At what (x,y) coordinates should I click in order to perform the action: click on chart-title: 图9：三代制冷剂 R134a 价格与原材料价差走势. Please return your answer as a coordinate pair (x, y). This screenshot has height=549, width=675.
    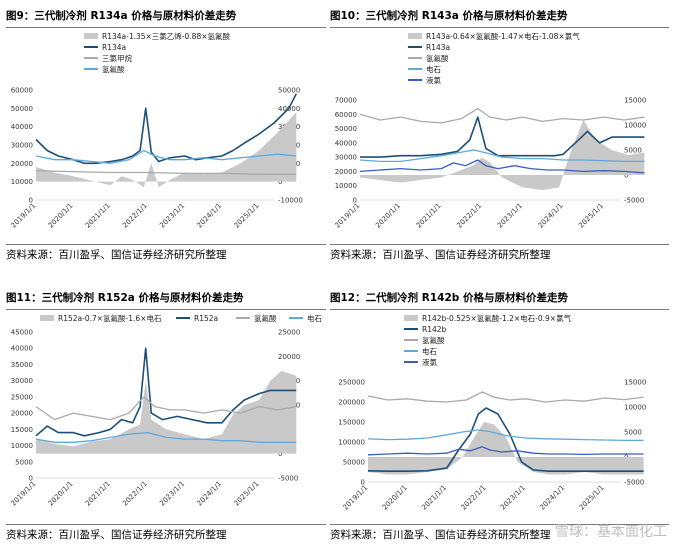
    Looking at the image, I should click on (166, 17).